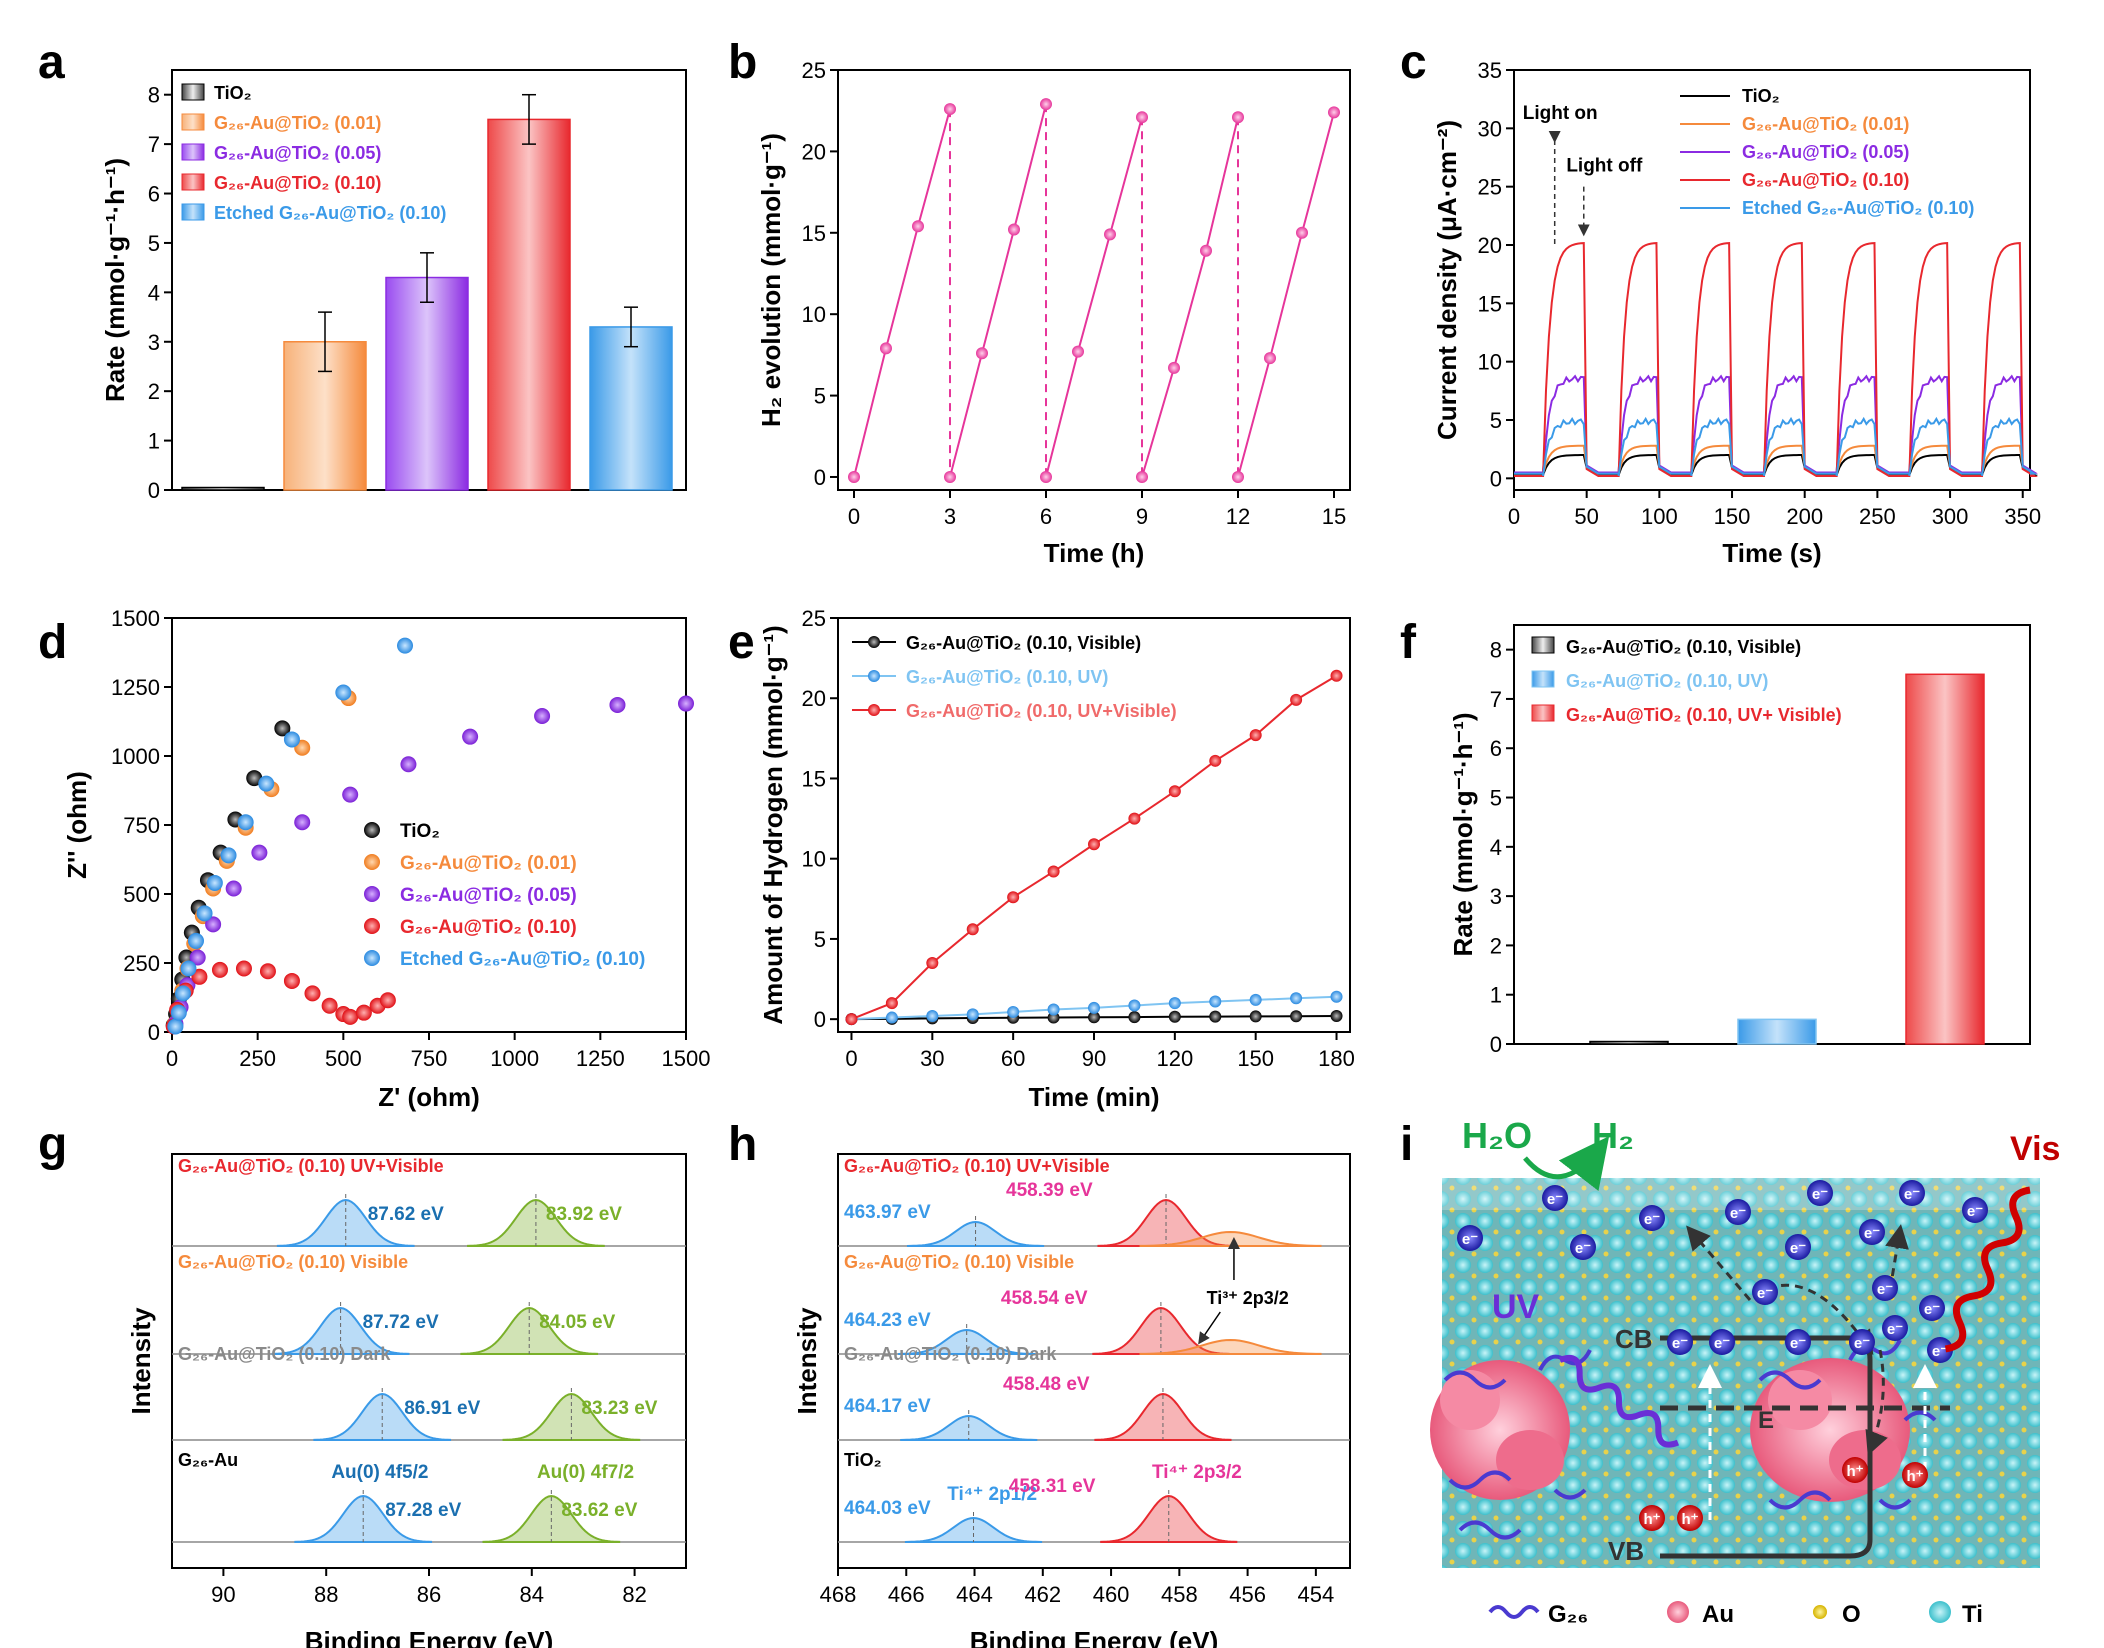  What do you see at coordinates (1783, 1494) in the screenshot?
I see `holes: h⁺ h⁺ h⁺ h⁺` at bounding box center [1783, 1494].